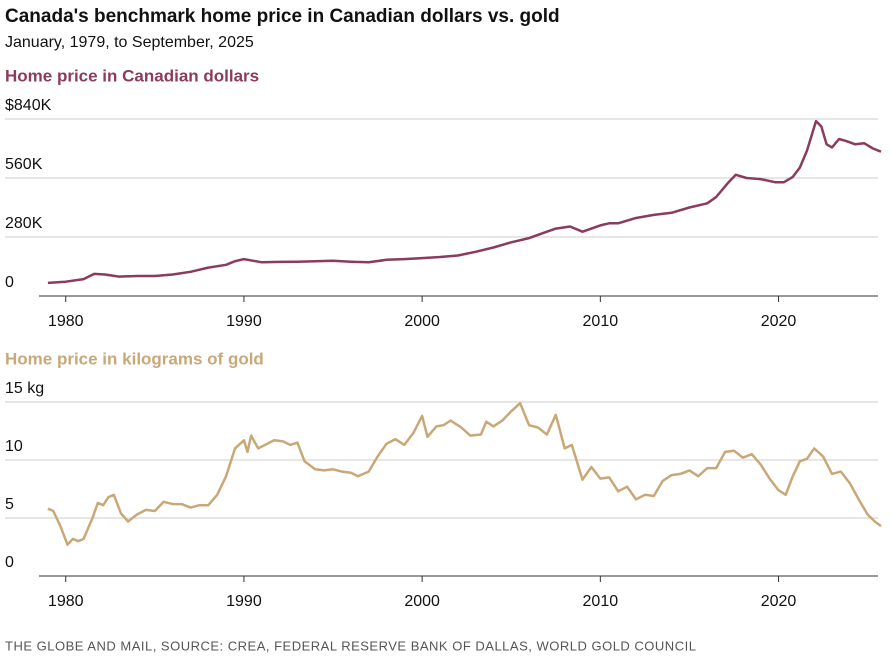 This screenshot has width=893, height=669. Describe the element at coordinates (24, 164) in the screenshot. I see `y-tick-label: 560K` at that location.